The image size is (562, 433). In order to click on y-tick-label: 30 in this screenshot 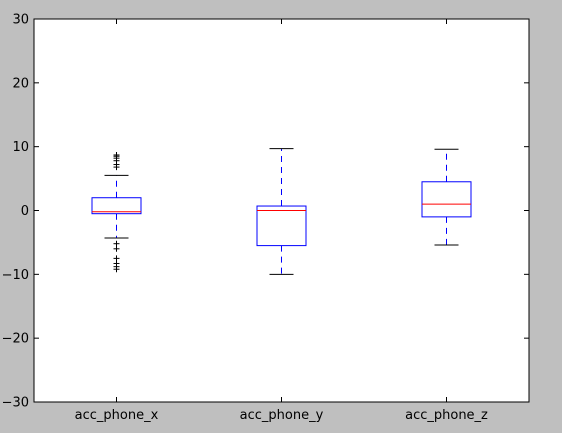, I will do `click(20, 20)`.